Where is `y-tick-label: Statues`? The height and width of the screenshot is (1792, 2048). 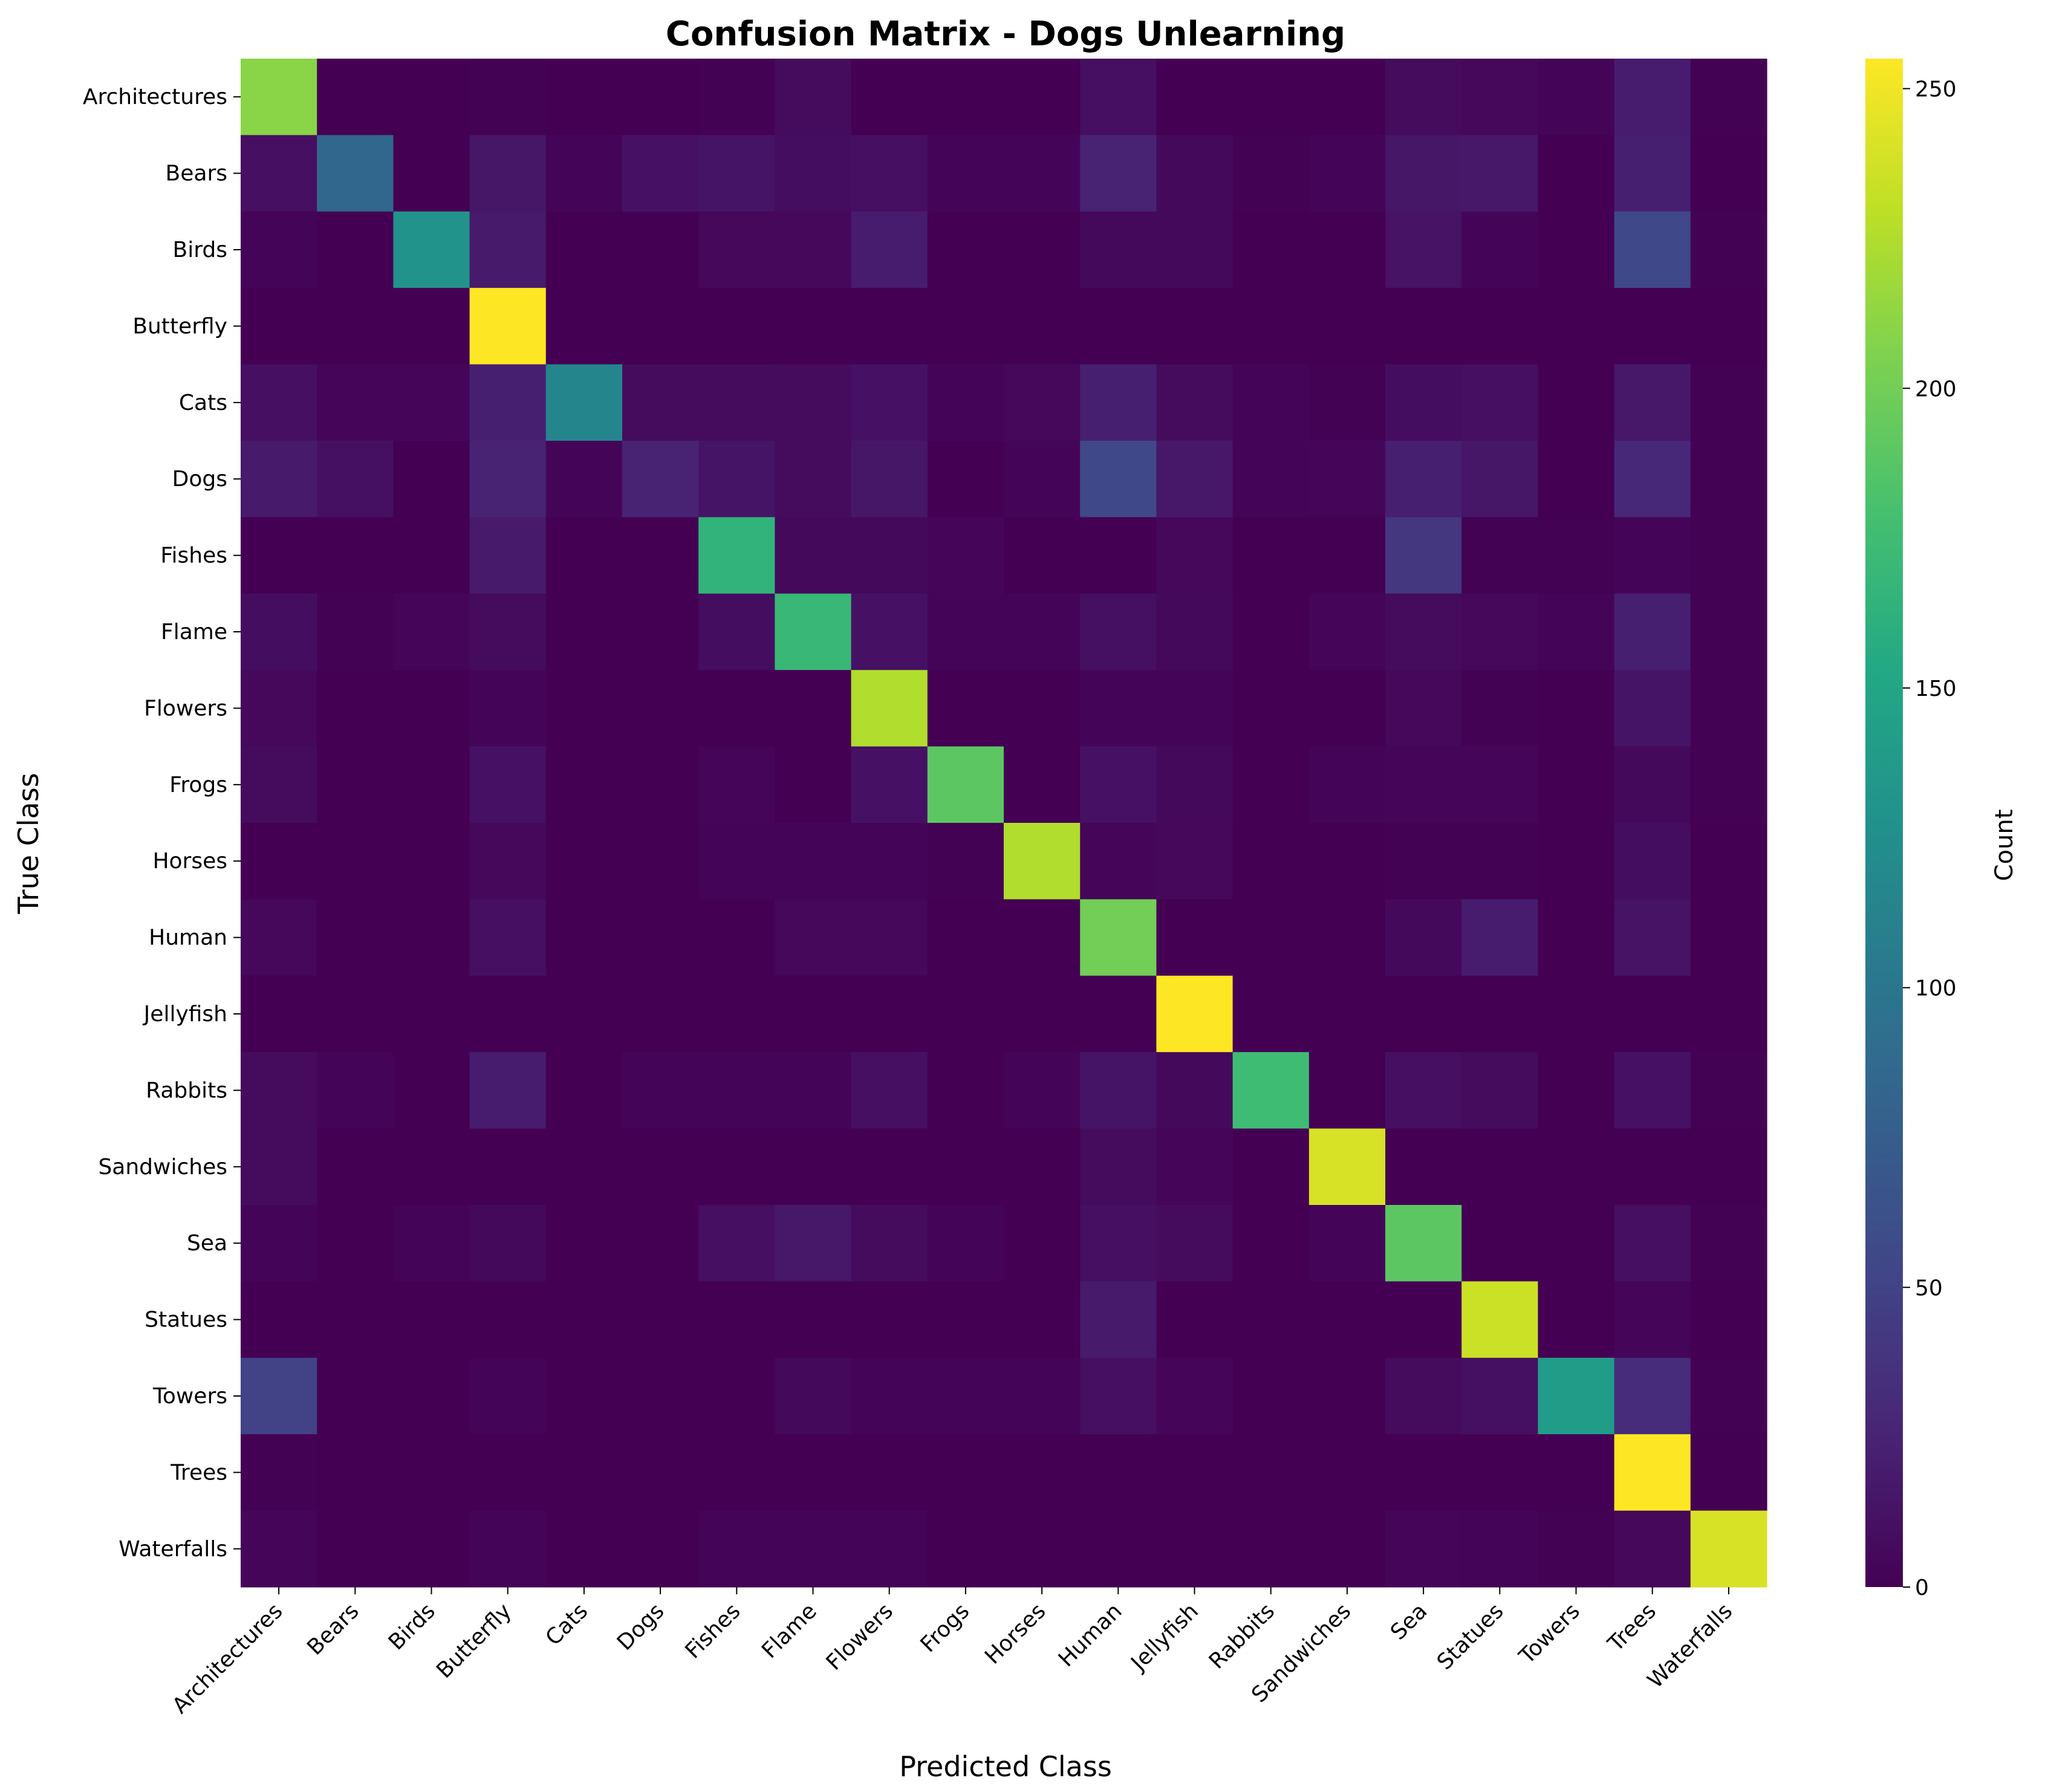 y-tick-label: Statues is located at coordinates (186, 1321).